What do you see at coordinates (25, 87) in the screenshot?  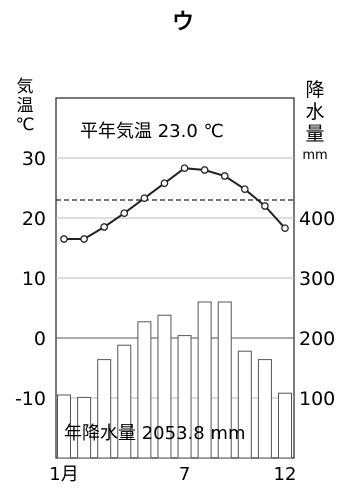 I see `temperature-axis-label-char: 気` at bounding box center [25, 87].